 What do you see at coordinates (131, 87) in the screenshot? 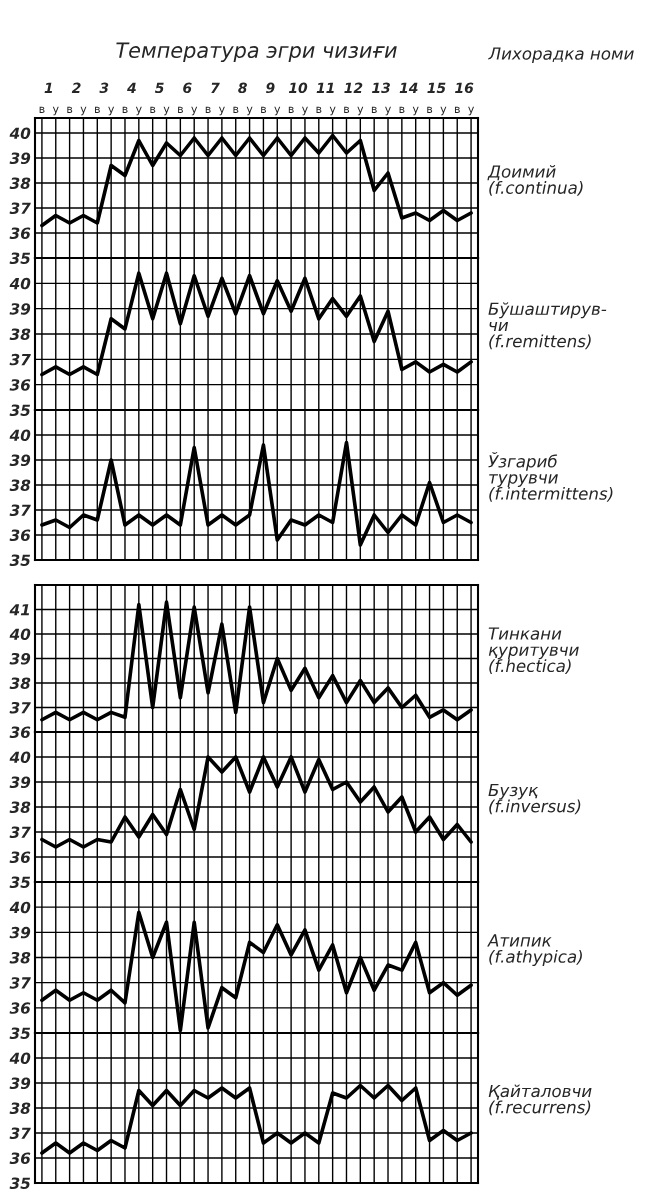
I see `x2-tick-label: 4` at bounding box center [131, 87].